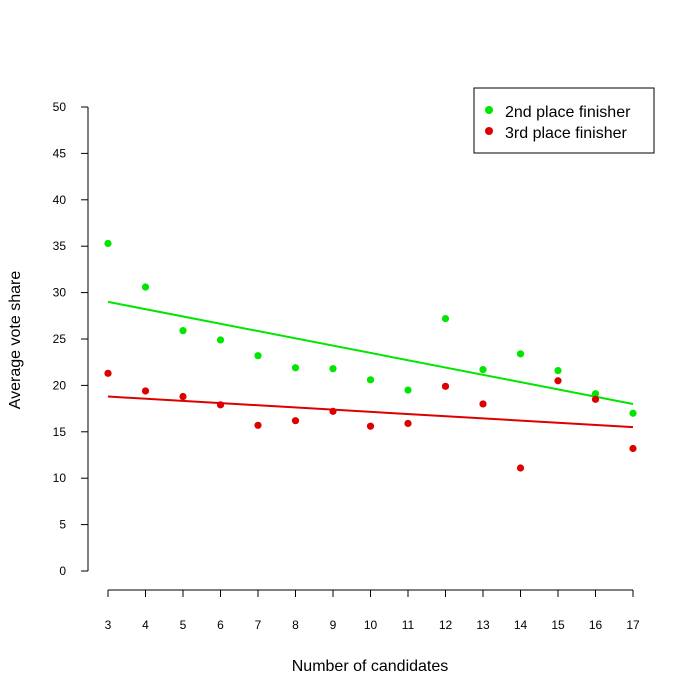 This screenshot has width=700, height=700. What do you see at coordinates (60, 246) in the screenshot?
I see `y-tick-label: 35` at bounding box center [60, 246].